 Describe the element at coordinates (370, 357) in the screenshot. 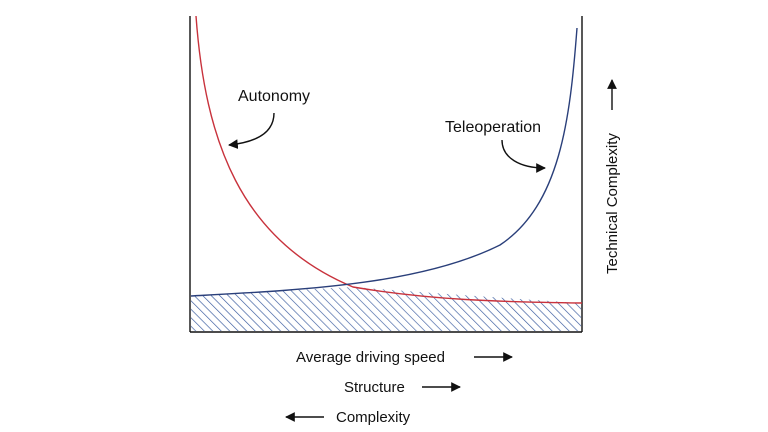

I see `x-axis-label-speed: Average driving speed` at that location.